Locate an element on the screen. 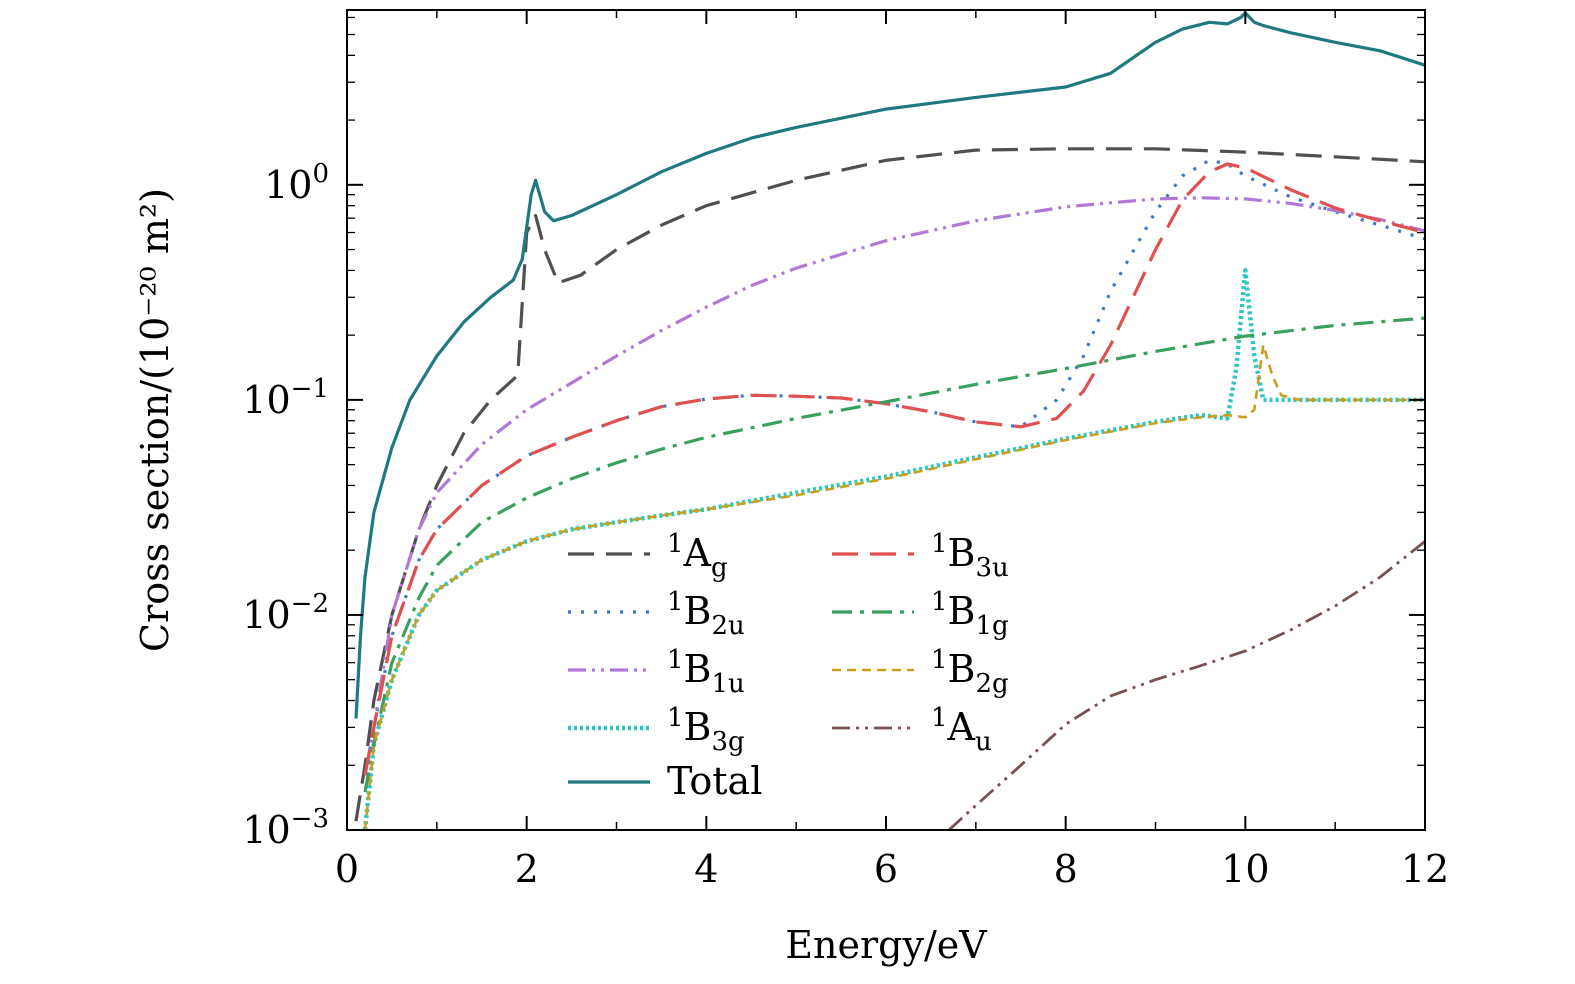 The image size is (1575, 984). legend-label-8: Total is located at coordinates (714, 781).